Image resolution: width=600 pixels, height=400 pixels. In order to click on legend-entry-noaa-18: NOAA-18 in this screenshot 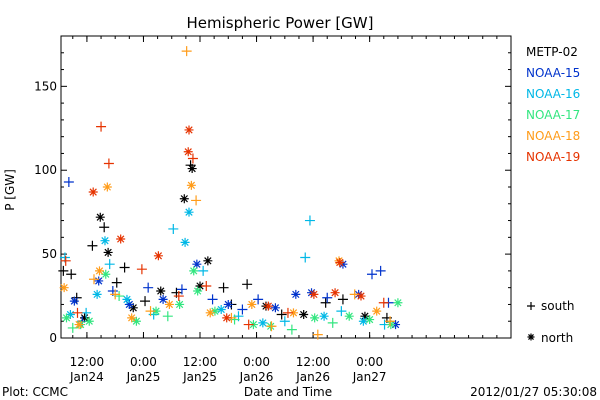, I will do `click(553, 136)`.